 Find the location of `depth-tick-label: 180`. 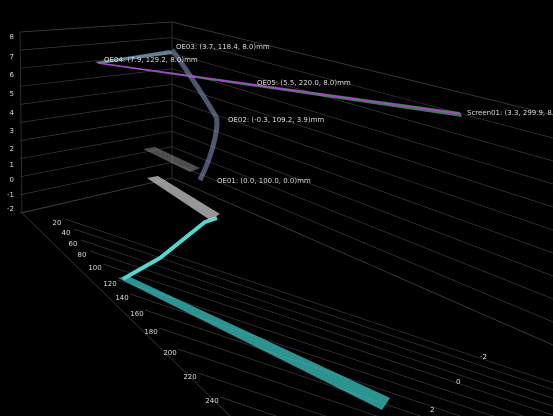

depth-tick-label: 180 is located at coordinates (150, 332).